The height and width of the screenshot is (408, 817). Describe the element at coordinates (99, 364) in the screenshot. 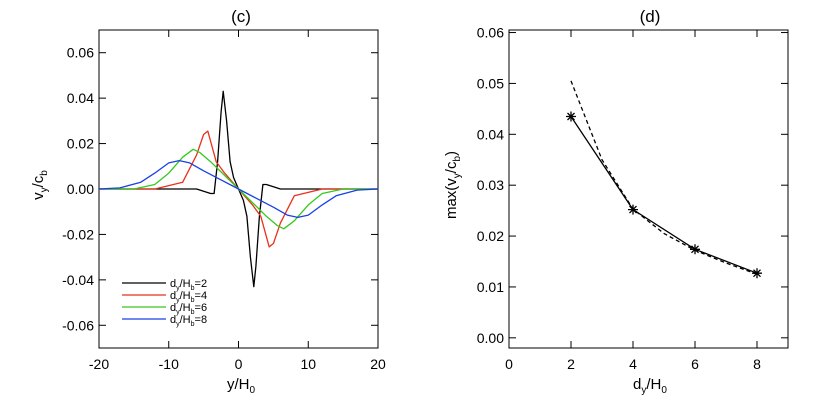

I see `panel-c-x-tick-label: -20` at that location.